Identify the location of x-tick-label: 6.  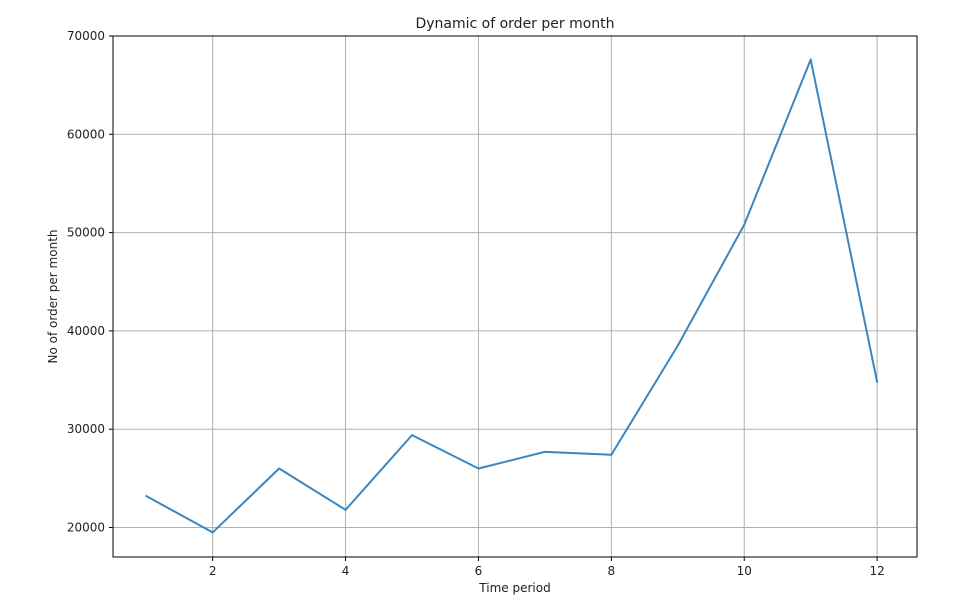
(479, 571).